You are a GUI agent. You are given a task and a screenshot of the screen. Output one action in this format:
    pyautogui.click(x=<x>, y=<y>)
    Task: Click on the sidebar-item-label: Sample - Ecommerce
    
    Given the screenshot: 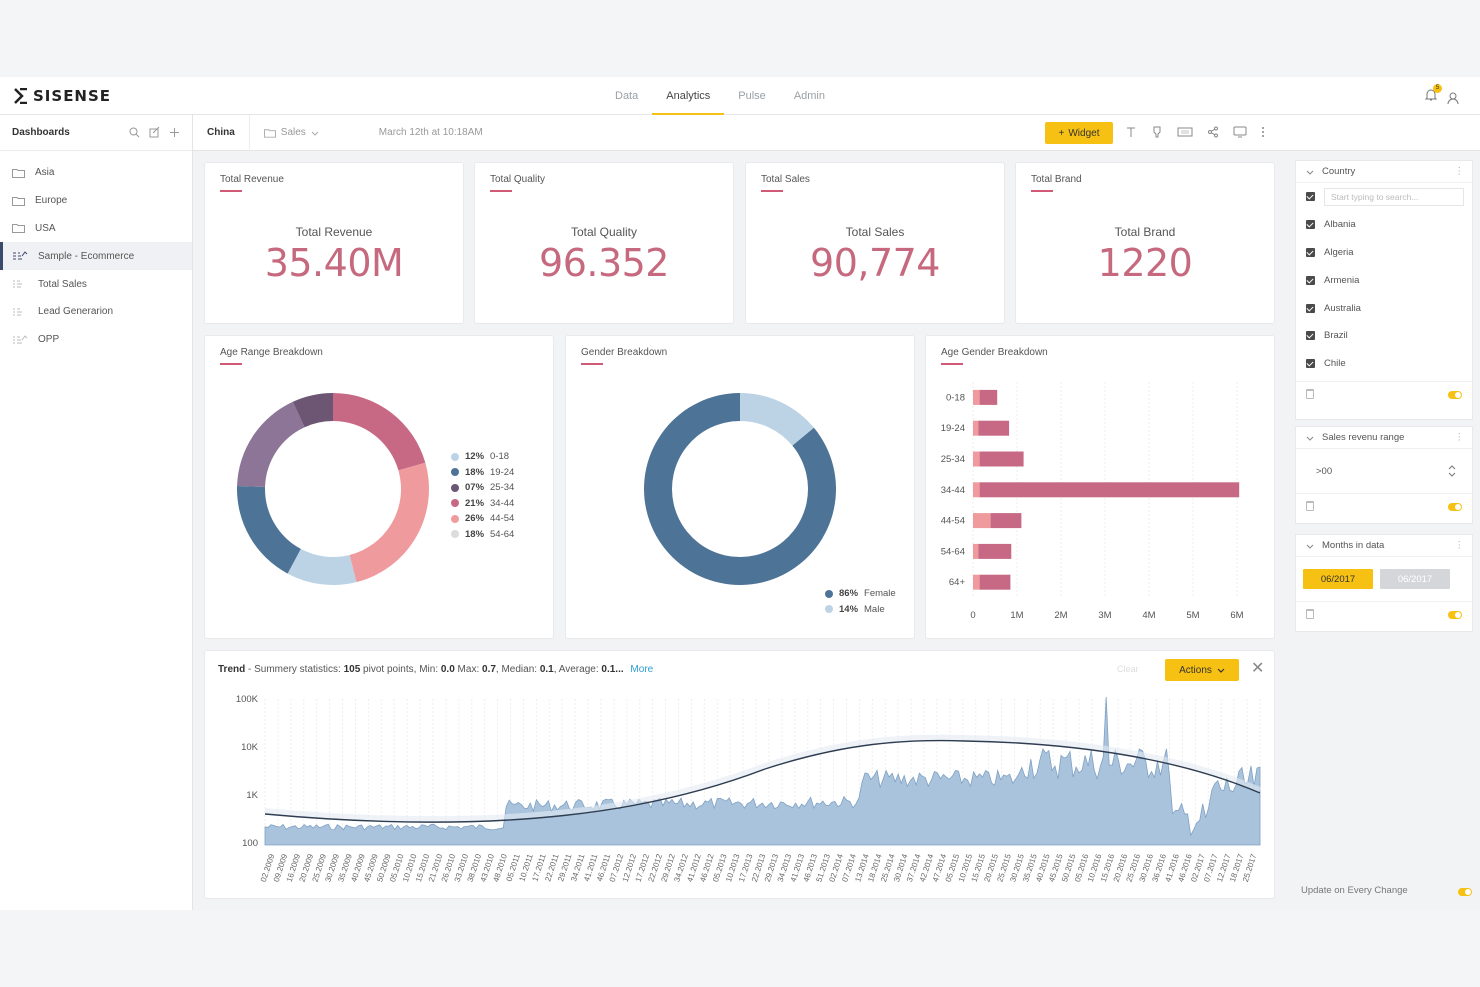 What is the action you would take?
    pyautogui.click(x=86, y=256)
    